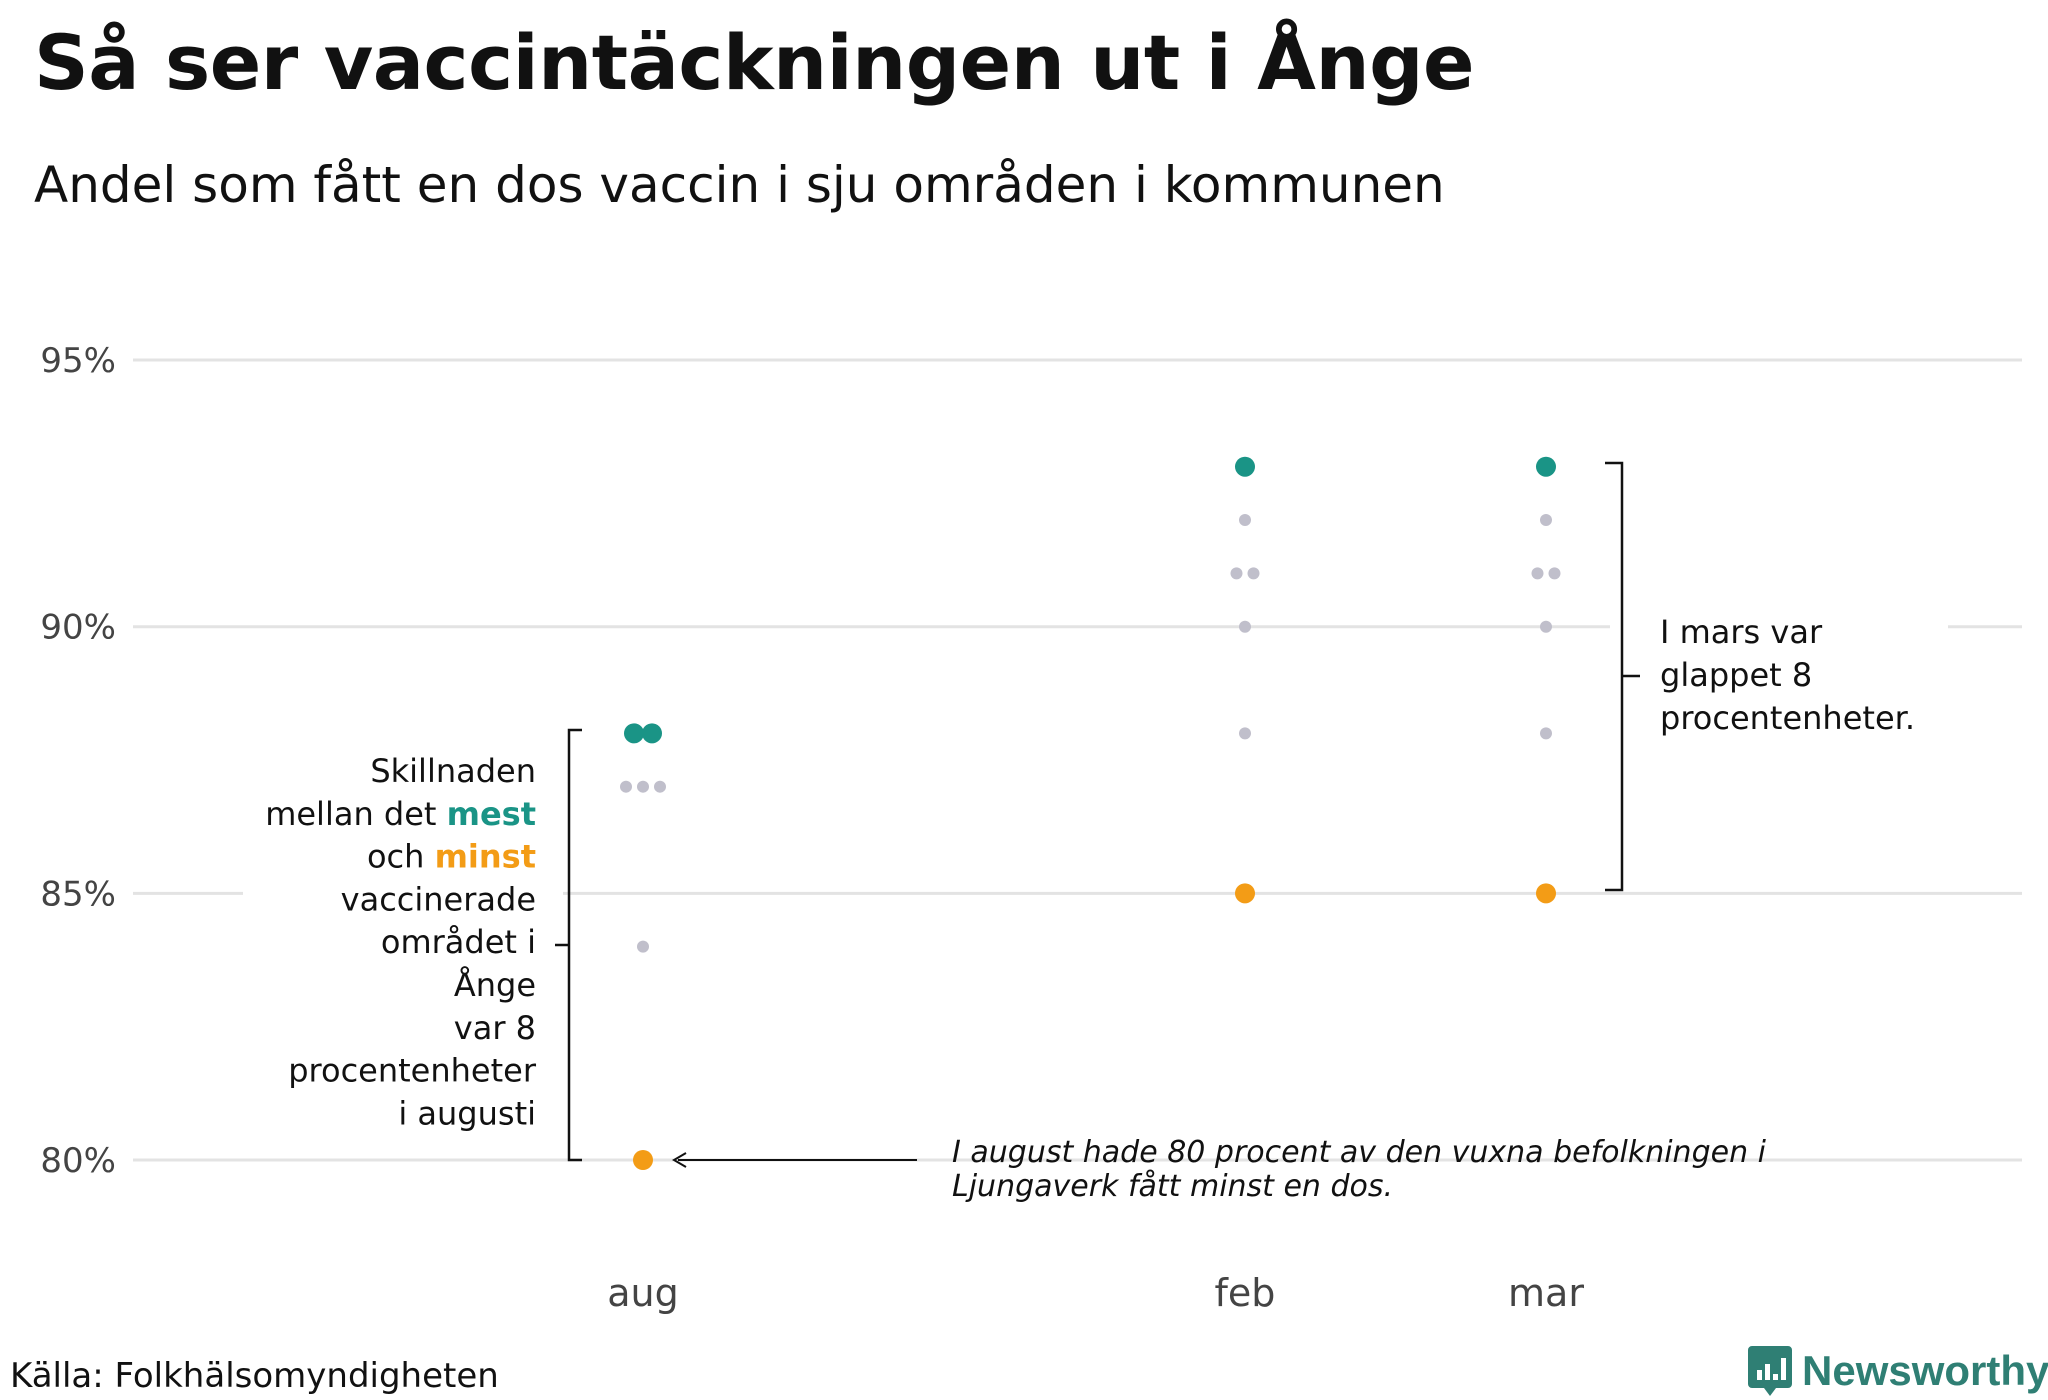 The height and width of the screenshot is (1400, 2048). I want to click on annotation-right-line: glappet 8, so click(1736, 675).